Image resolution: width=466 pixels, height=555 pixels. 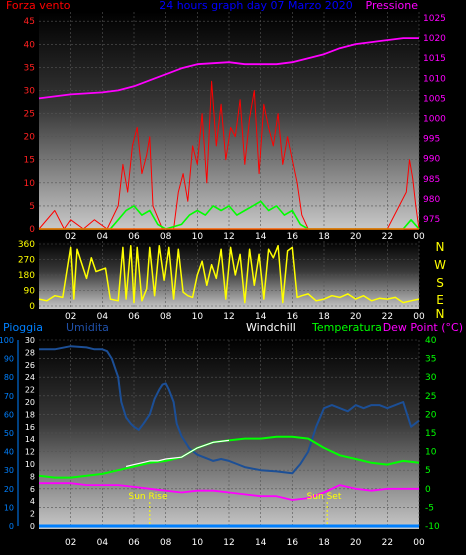 I want to click on wind-speed-axis-title: Forza vento, so click(x=38, y=6).